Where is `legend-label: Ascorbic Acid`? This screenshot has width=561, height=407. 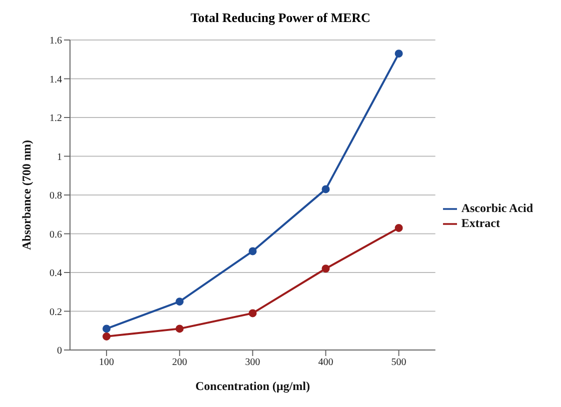
legend-label: Ascorbic Acid is located at coordinates (497, 207).